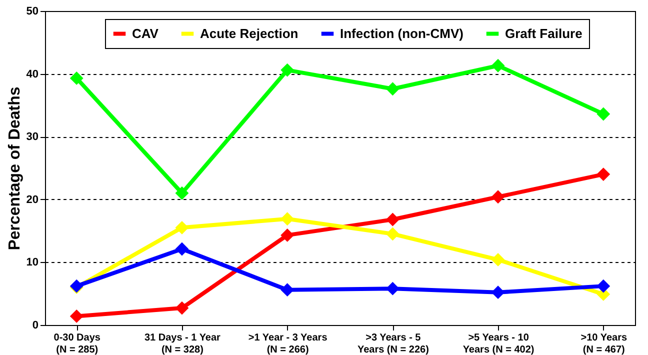 Image resolution: width=648 pixels, height=355 pixels. What do you see at coordinates (543, 33) in the screenshot?
I see `legend-label: Graft Failure` at bounding box center [543, 33].